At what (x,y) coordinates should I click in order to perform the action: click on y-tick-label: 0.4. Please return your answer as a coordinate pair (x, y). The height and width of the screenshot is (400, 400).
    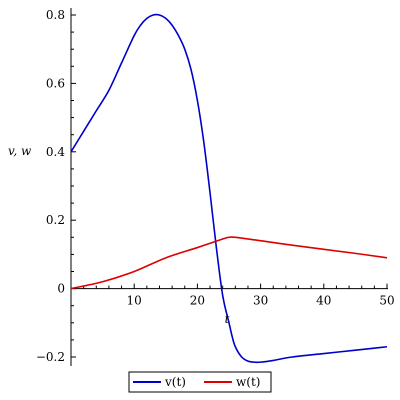
    Looking at the image, I should click on (55, 152).